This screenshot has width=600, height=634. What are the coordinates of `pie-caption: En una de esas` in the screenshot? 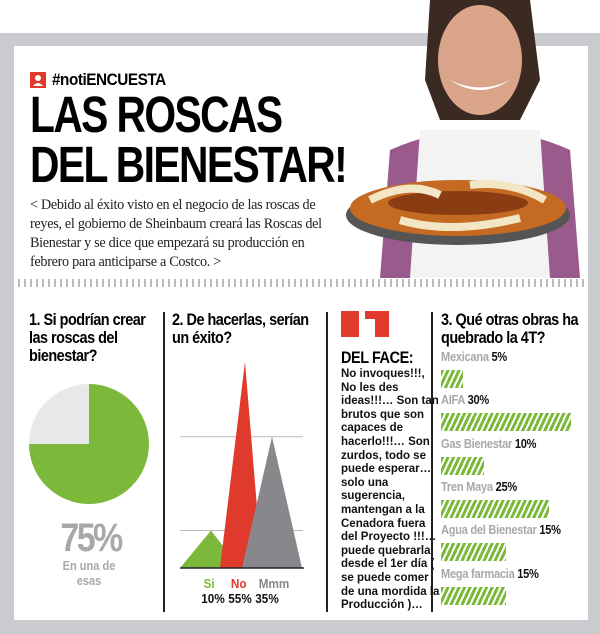 It's located at (89, 573).